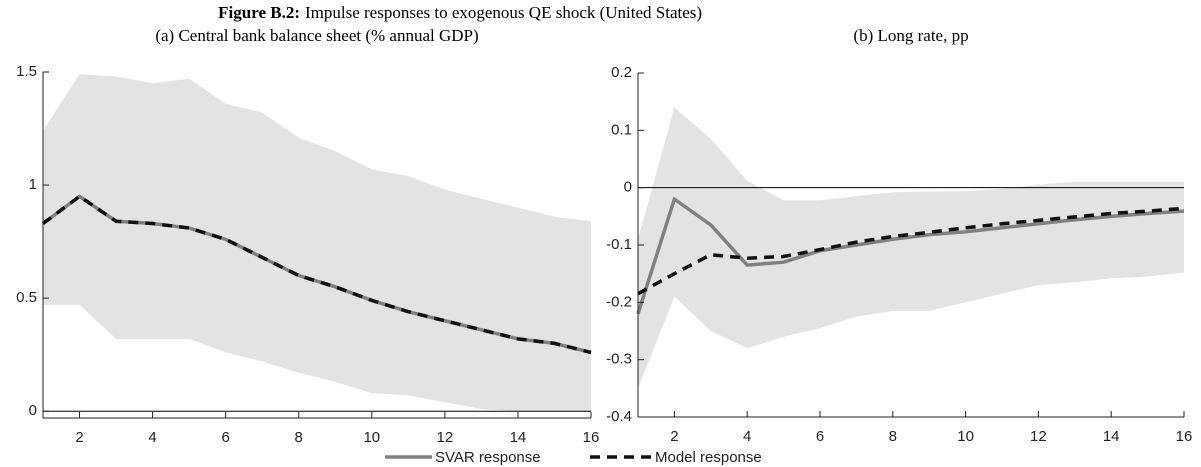 The width and height of the screenshot is (1201, 467). I want to click on y-tick-label: 0.1, so click(621, 129).